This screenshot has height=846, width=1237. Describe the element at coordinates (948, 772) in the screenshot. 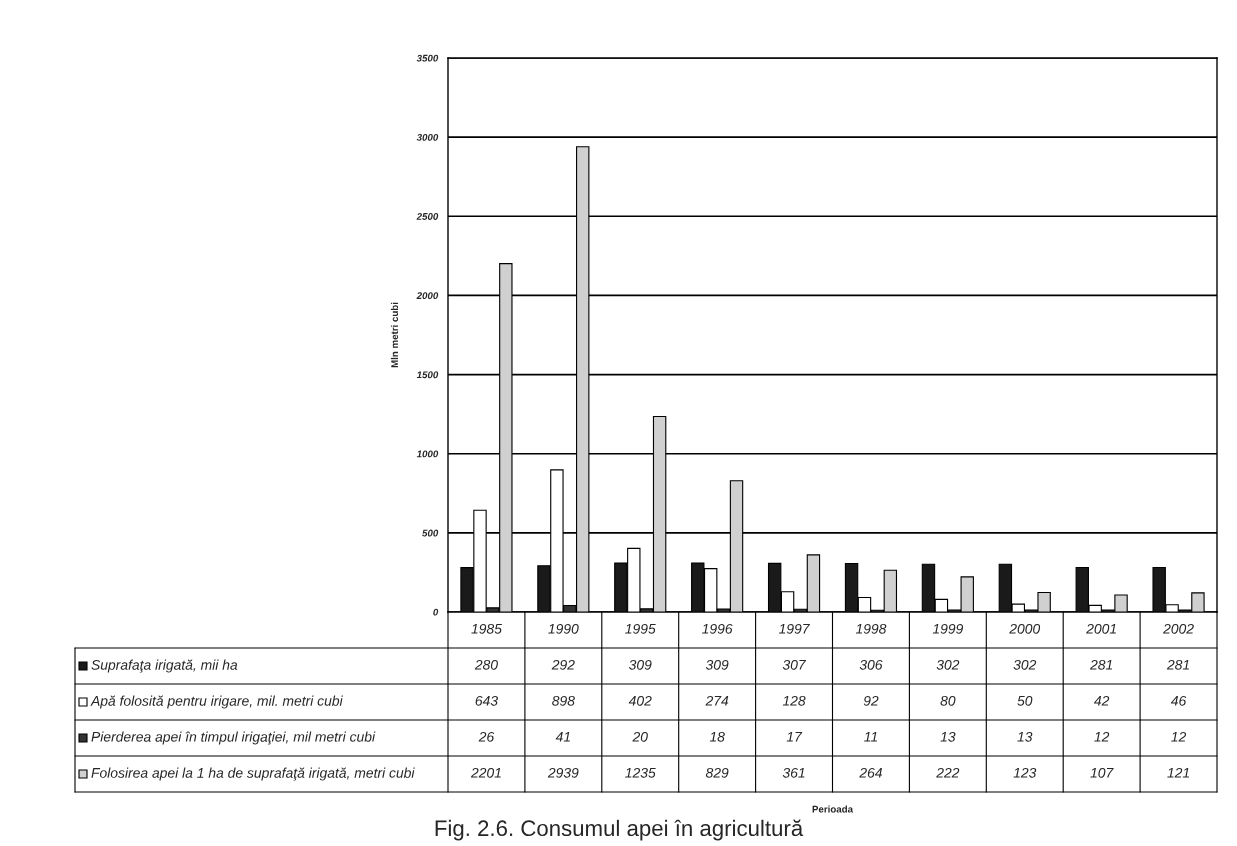

I see `data-label: 222` at that location.